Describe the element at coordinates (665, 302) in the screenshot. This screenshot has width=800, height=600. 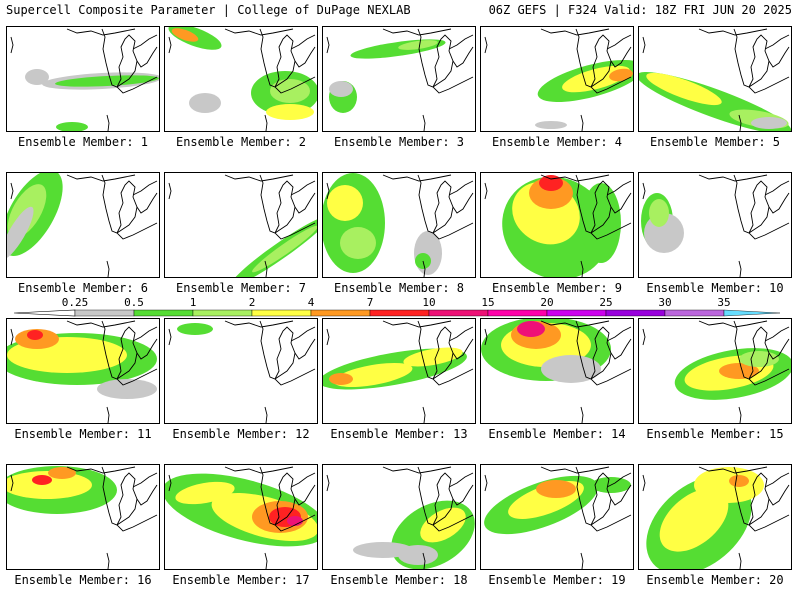
I see `color-scale-tick-label: 30` at that location.